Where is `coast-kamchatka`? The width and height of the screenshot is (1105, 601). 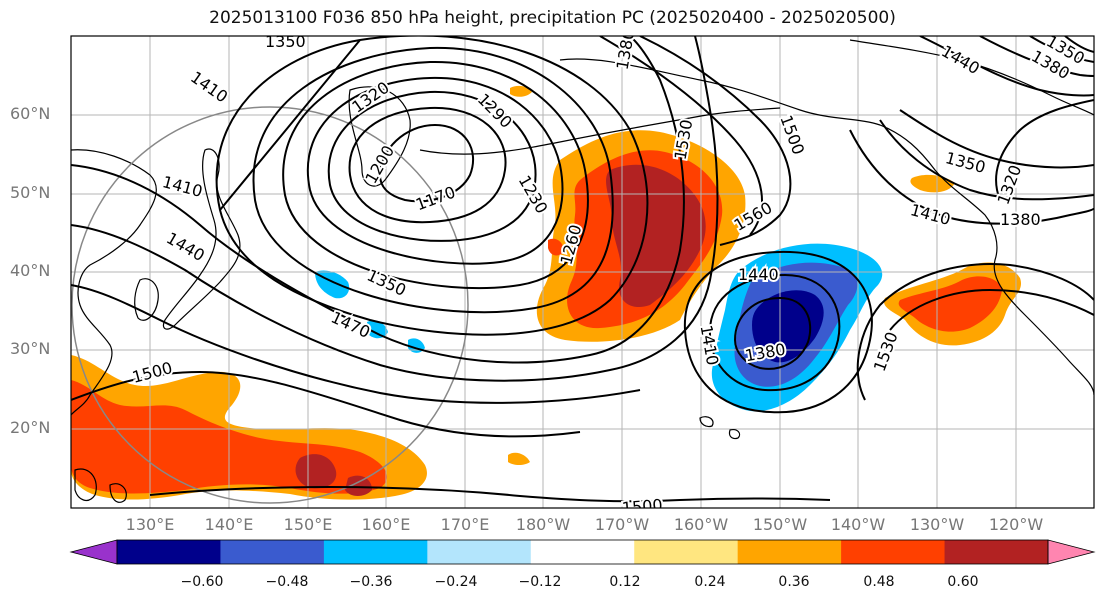
coast-kamchatka is located at coordinates (379, 136).